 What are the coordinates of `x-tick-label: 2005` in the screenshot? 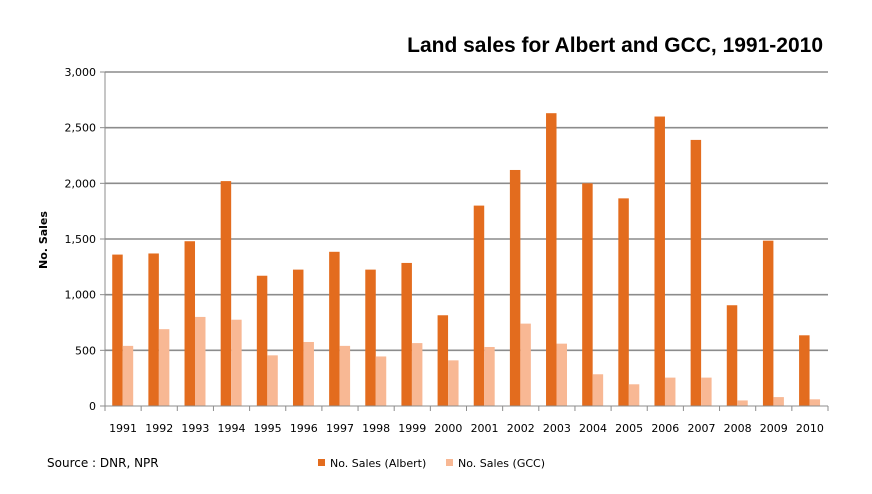 It's located at (629, 428).